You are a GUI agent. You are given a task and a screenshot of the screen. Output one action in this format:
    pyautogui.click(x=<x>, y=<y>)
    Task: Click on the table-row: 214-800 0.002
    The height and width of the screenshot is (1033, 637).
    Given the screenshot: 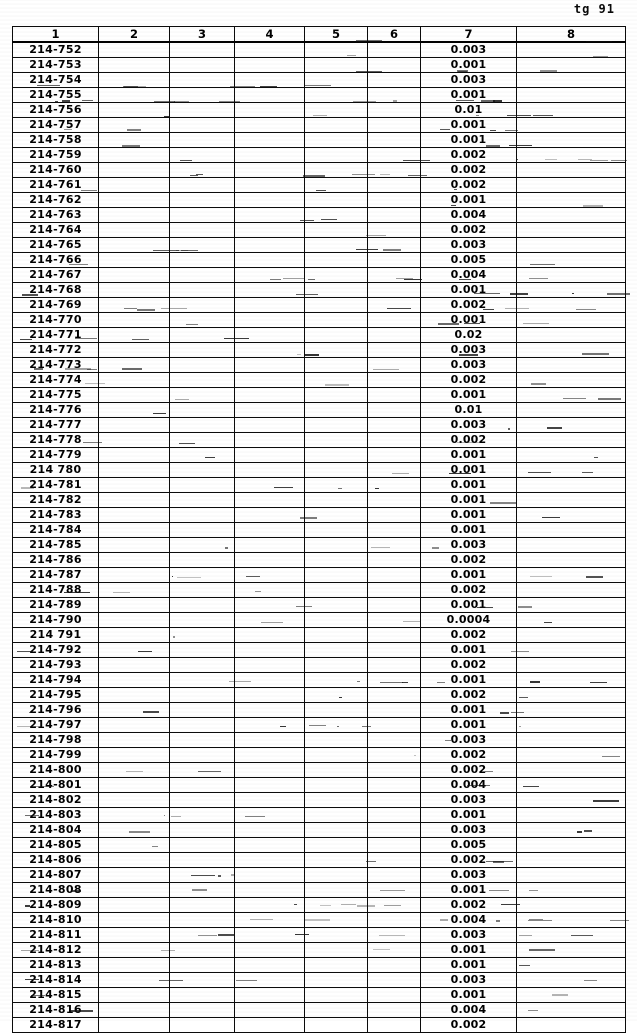 What is the action you would take?
    pyautogui.click(x=319, y=770)
    